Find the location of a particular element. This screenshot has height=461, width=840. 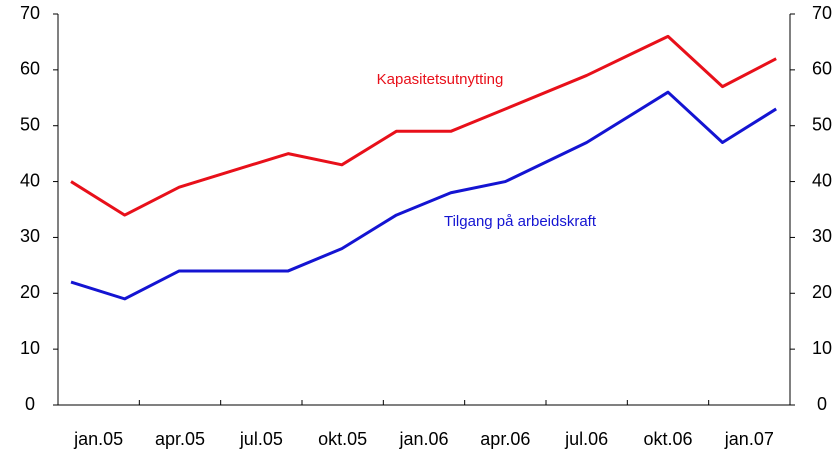

y-tick-label: 30 is located at coordinates (30, 236).